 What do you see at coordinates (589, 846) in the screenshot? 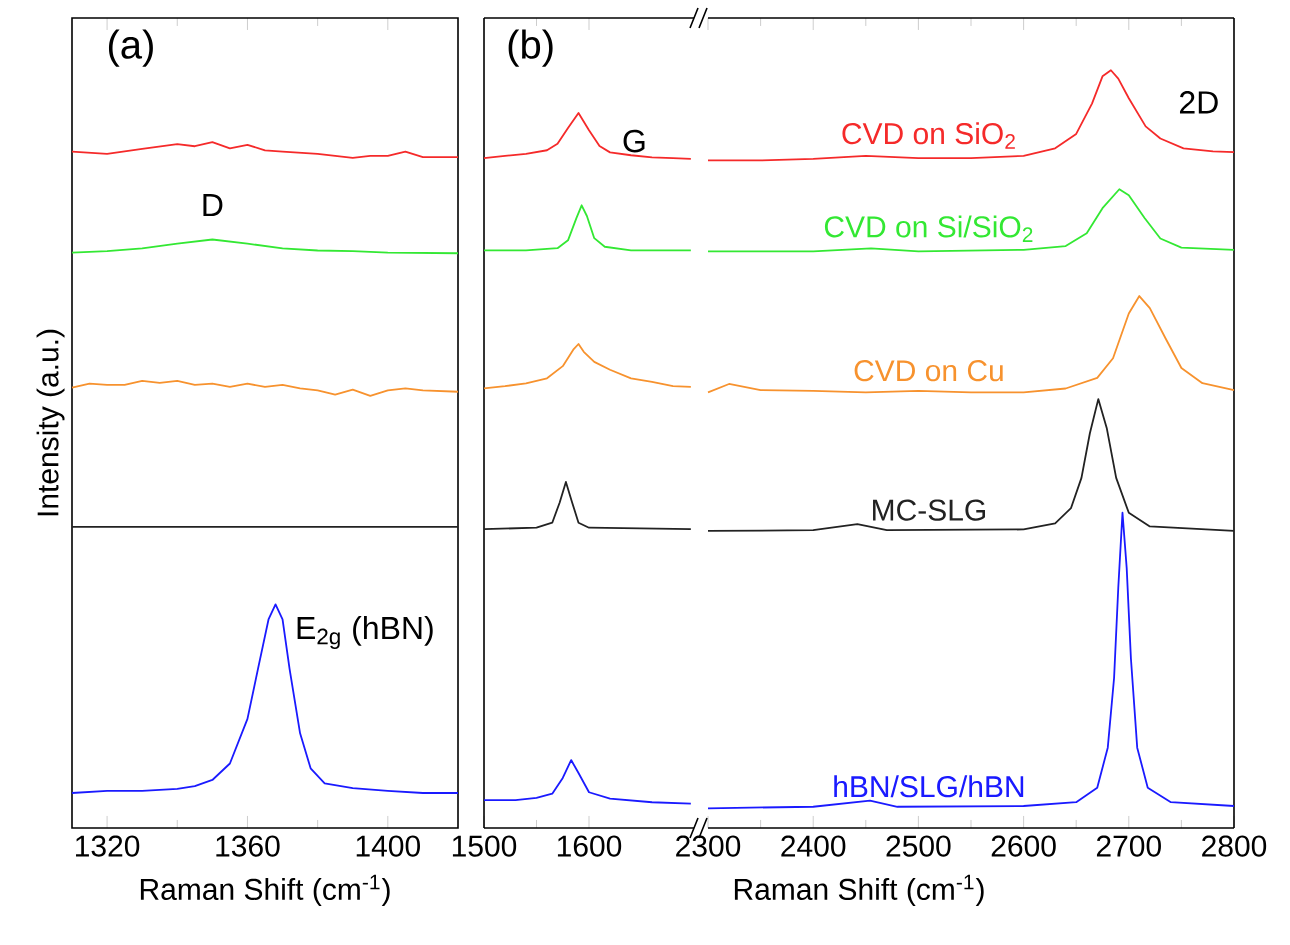
I see `x-tick-label: 1600` at bounding box center [589, 846].